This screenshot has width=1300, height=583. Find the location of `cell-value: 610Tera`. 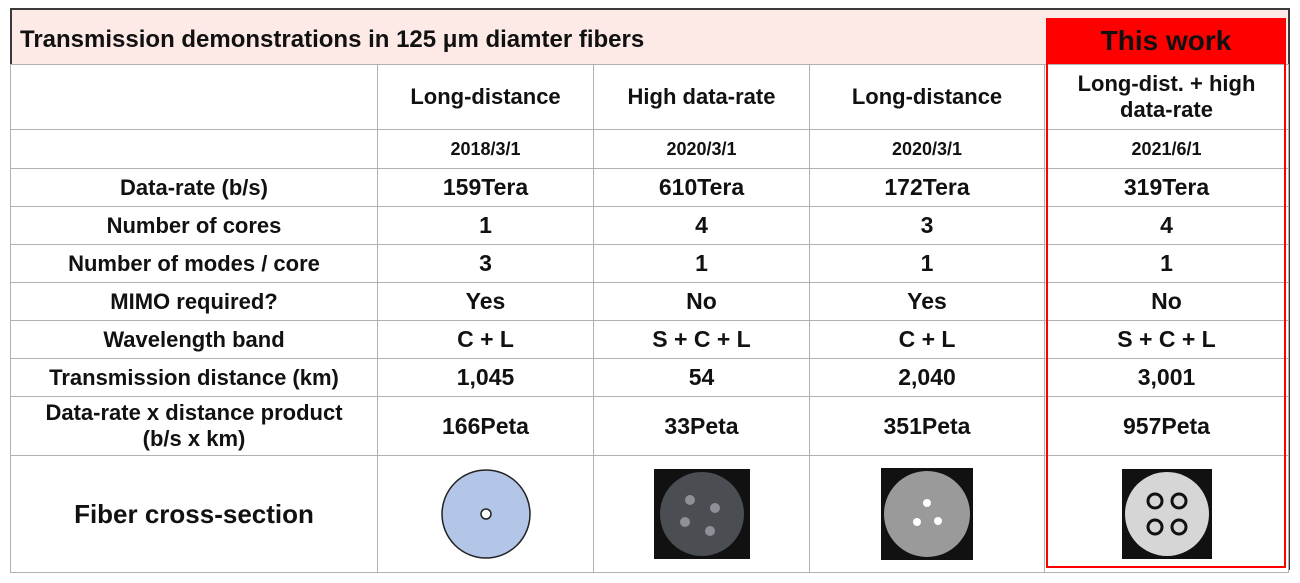

cell-value: 610Tera is located at coordinates (701, 187).